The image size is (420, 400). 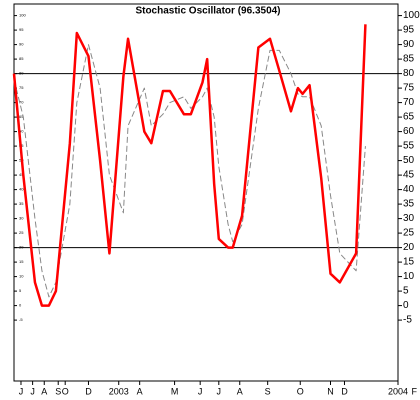 I want to click on y-tick-label-left: 40, so click(x=21, y=189).